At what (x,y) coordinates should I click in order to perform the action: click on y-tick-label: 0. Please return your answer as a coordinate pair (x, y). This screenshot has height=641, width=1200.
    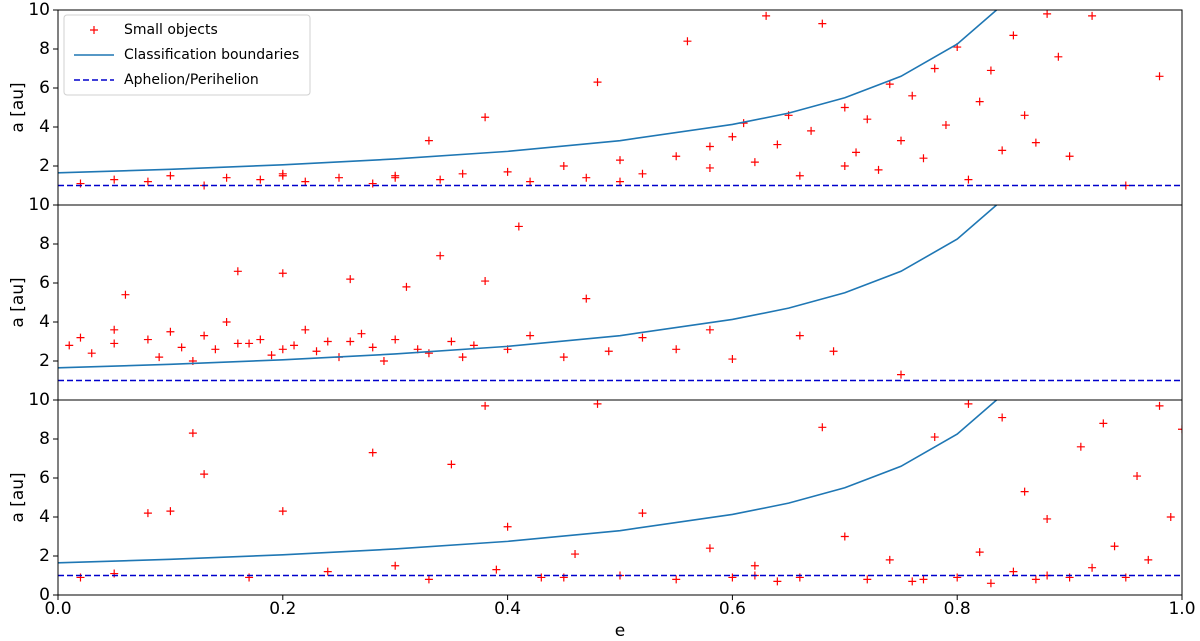
    Looking at the image, I should click on (44, 595).